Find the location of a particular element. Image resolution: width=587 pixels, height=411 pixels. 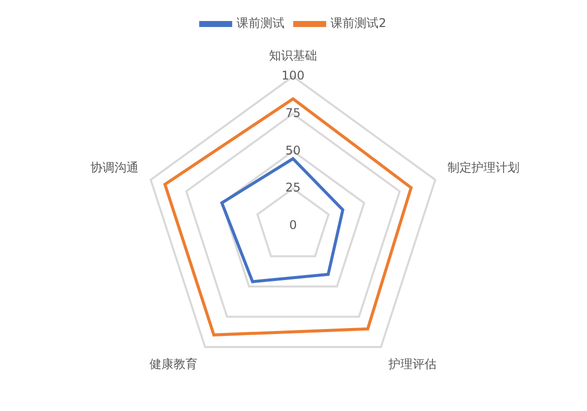

spoke-label: 健康教育 is located at coordinates (173, 363).